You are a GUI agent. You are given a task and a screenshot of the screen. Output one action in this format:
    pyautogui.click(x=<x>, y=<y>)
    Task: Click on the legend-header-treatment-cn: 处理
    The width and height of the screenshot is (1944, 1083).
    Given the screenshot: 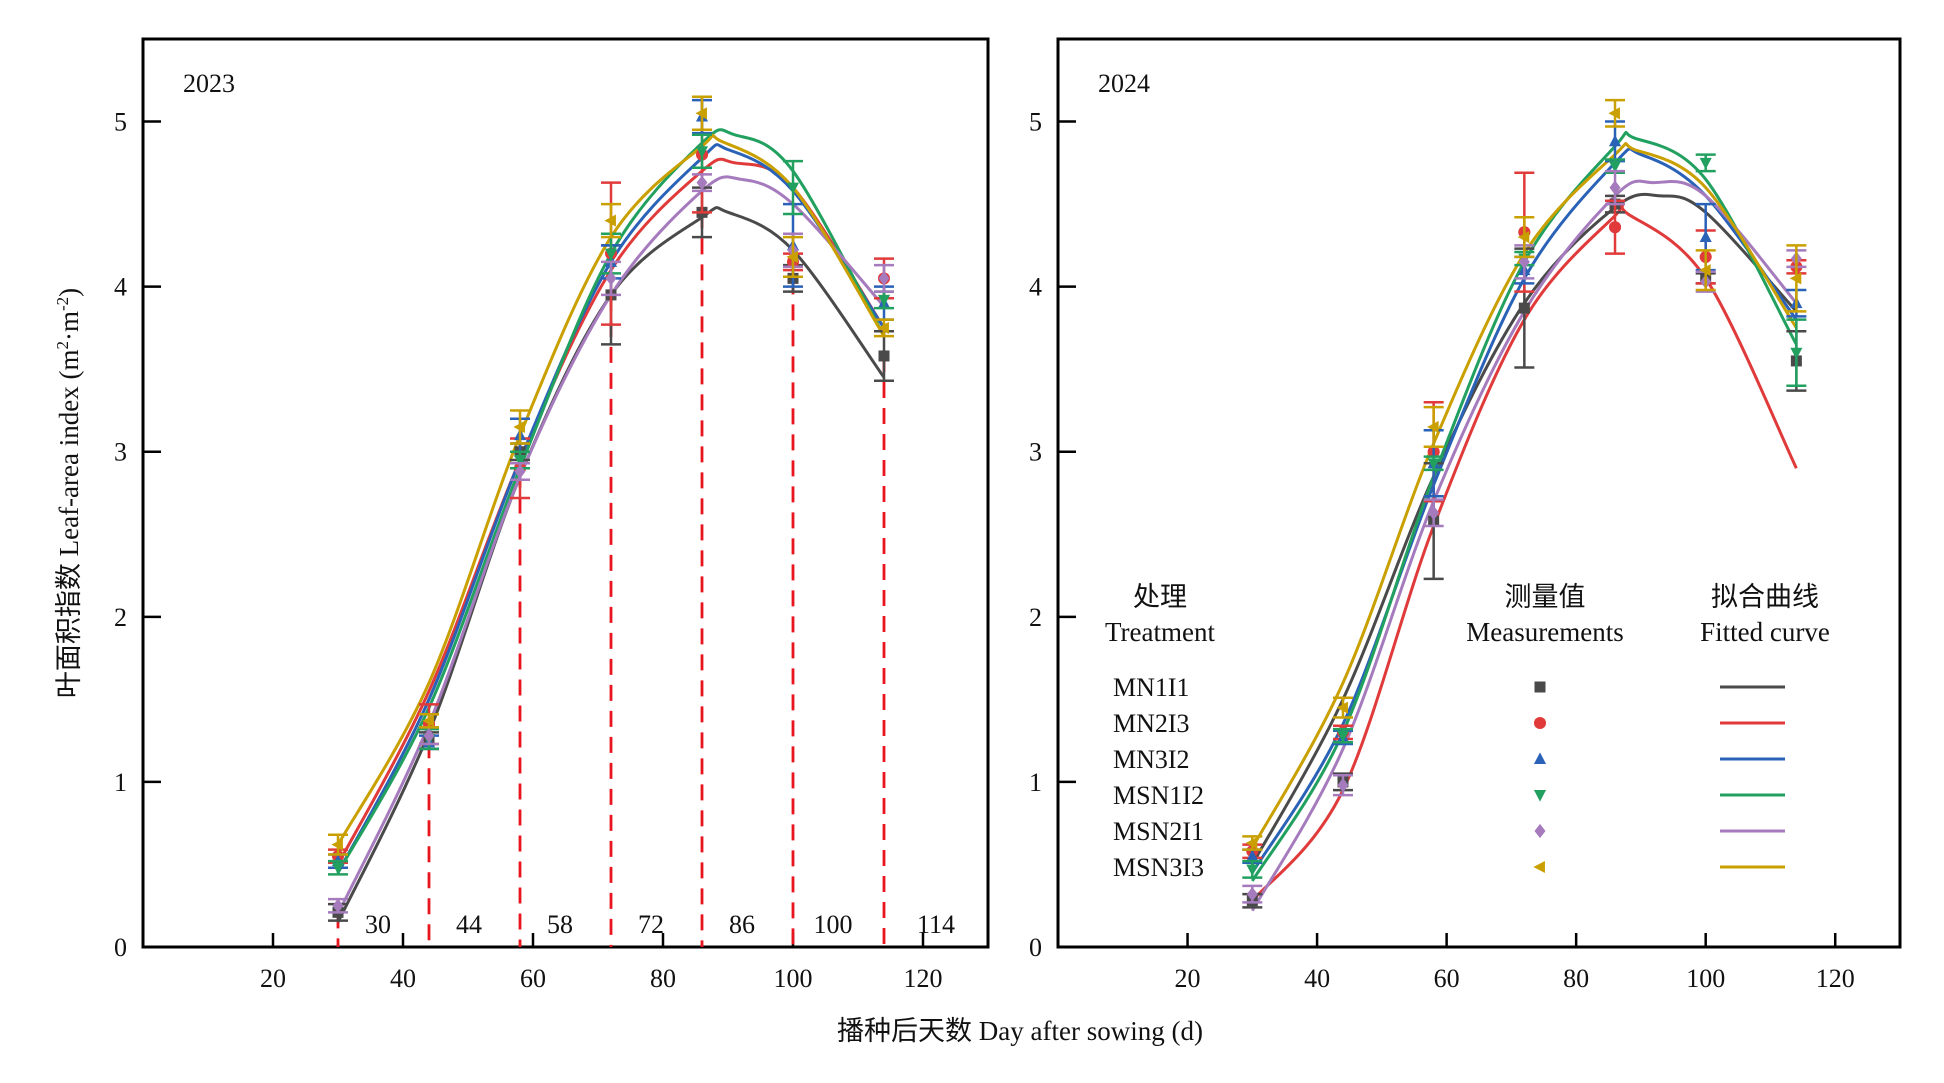 What is the action you would take?
    pyautogui.click(x=1160, y=597)
    